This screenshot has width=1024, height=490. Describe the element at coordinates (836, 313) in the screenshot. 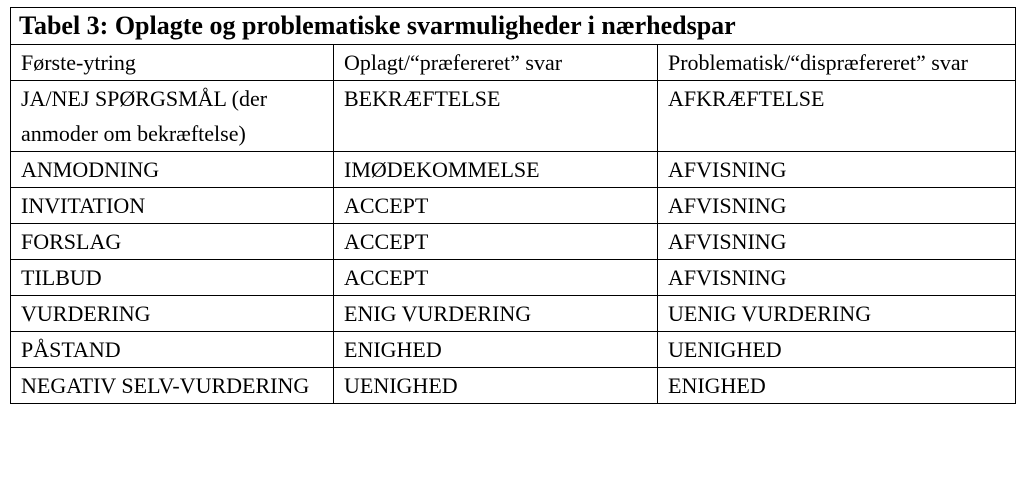

I see `table-cell: UENIG VURDERING` at that location.